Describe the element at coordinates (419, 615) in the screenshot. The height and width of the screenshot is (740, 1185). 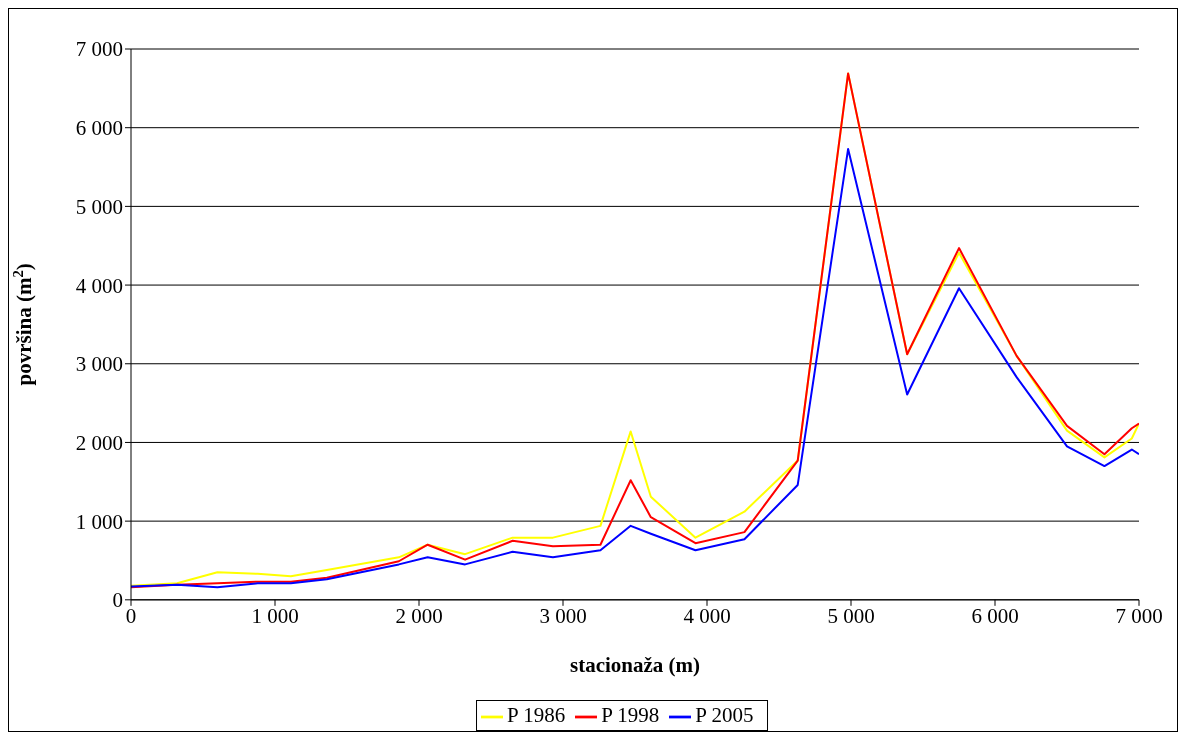
I see `x-tick-label: 2 000` at that location.